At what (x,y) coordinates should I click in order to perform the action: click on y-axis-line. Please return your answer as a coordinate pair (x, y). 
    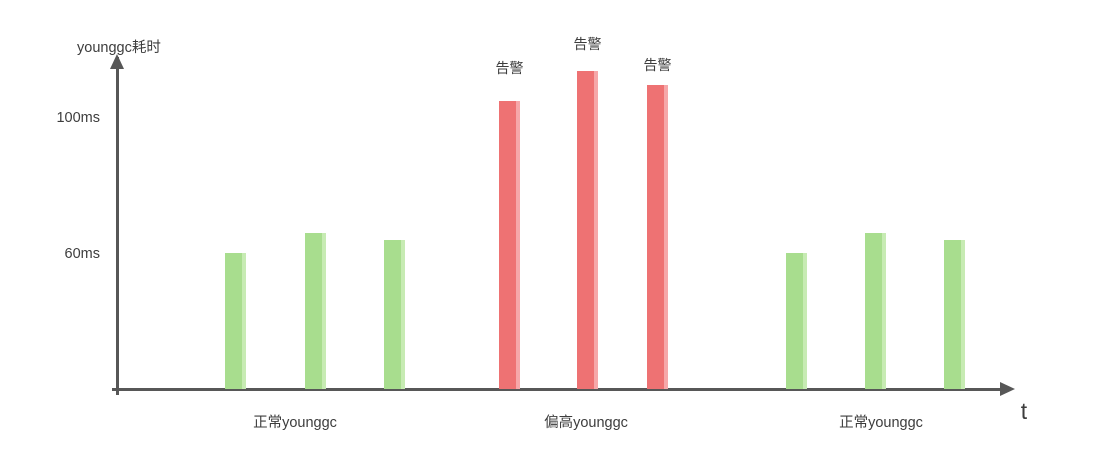
    Looking at the image, I should click on (117, 226).